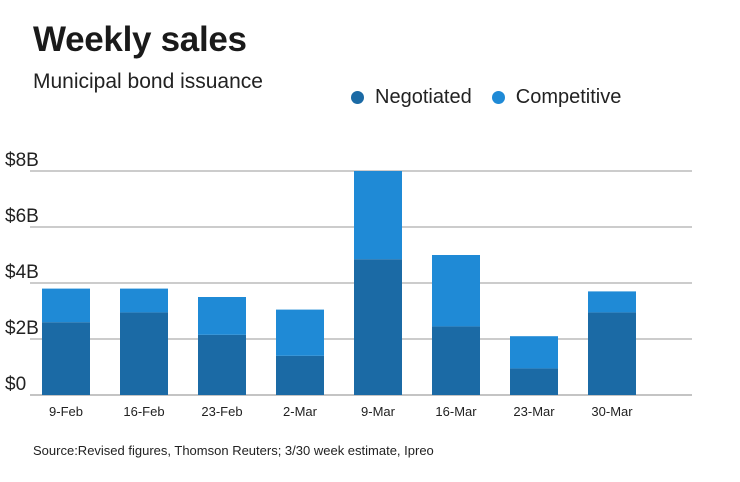  I want to click on legend-item-competitive: Competitive, so click(556, 97).